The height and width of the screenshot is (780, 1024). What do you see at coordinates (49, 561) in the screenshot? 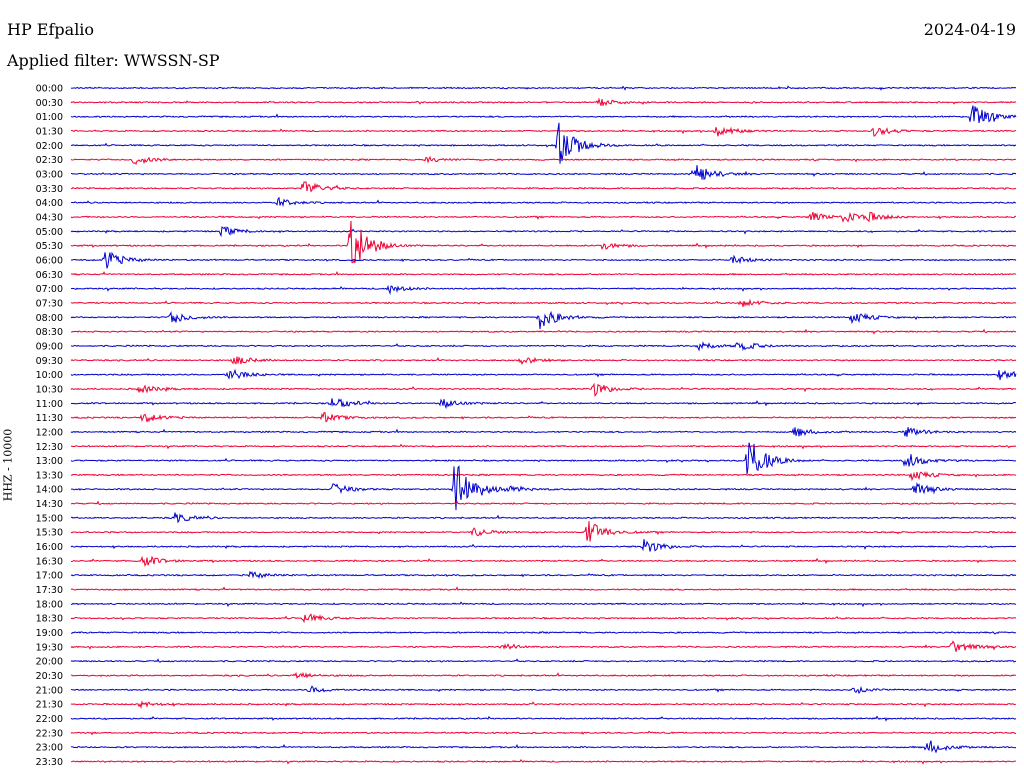
I see `tick-label-row-33: 16:30` at bounding box center [49, 561].